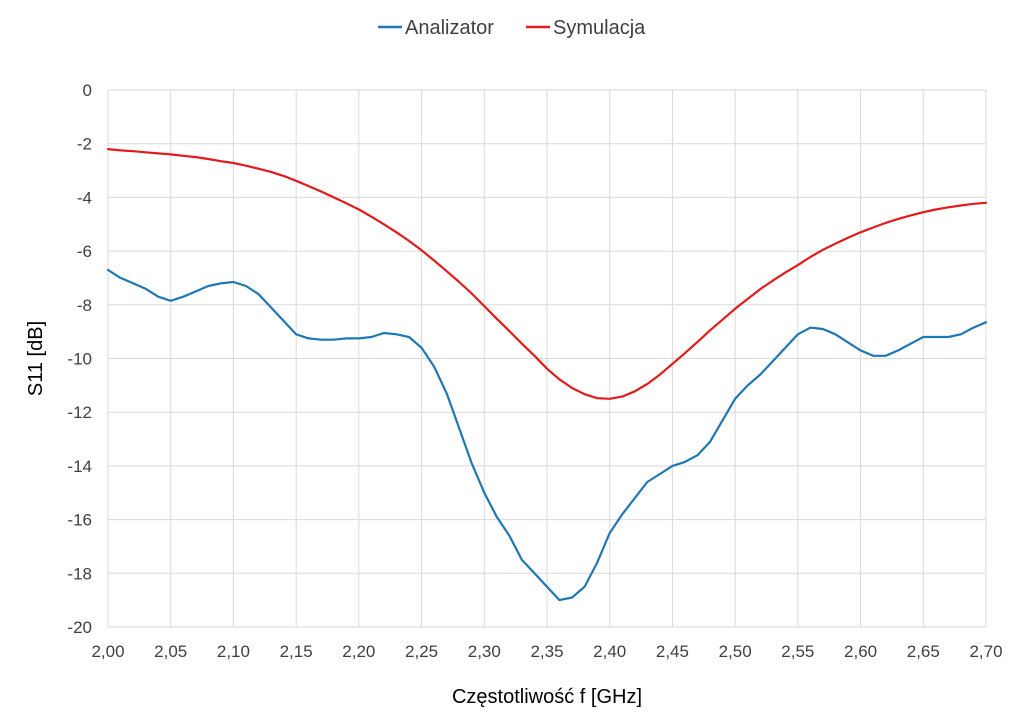 This screenshot has height=726, width=1022. What do you see at coordinates (923, 651) in the screenshot?
I see `x-tick-label: 2,65` at bounding box center [923, 651].